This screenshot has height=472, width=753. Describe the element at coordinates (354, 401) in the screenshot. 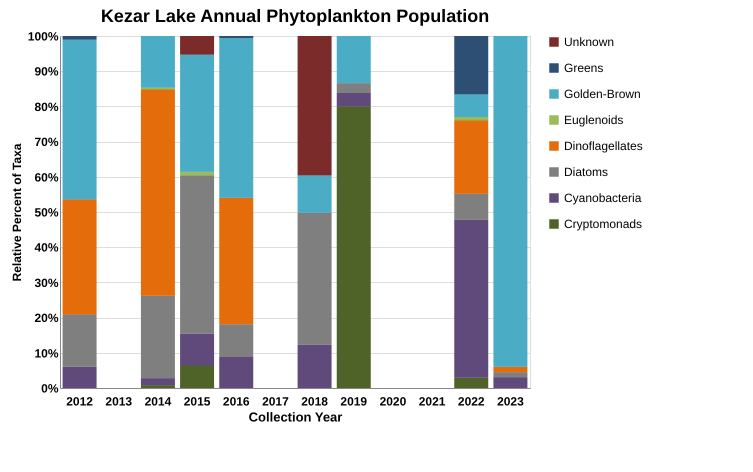

I see `x-tick-label: 2019` at that location.